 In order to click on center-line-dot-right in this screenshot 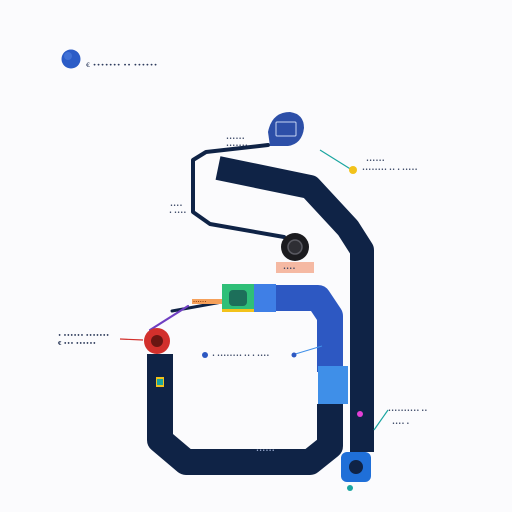, I will do `click(294, 355)`.